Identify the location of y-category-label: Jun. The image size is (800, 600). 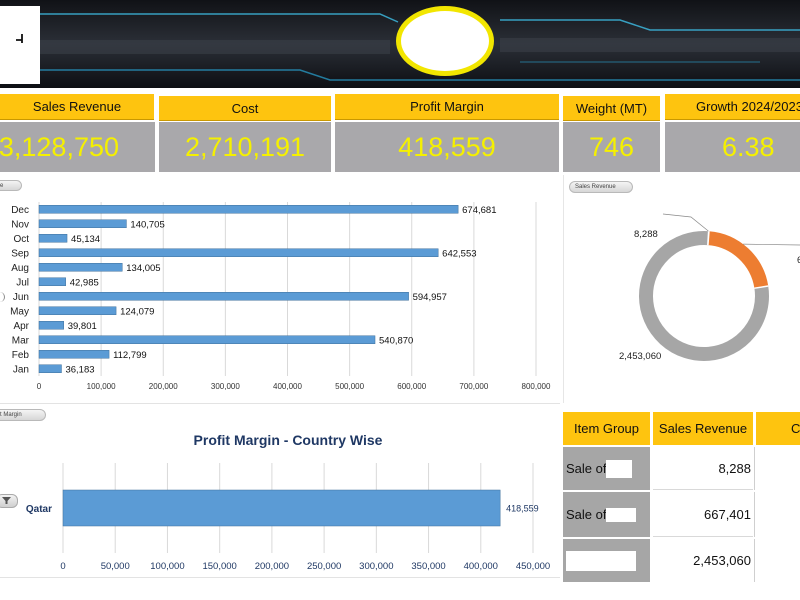
(21, 297).